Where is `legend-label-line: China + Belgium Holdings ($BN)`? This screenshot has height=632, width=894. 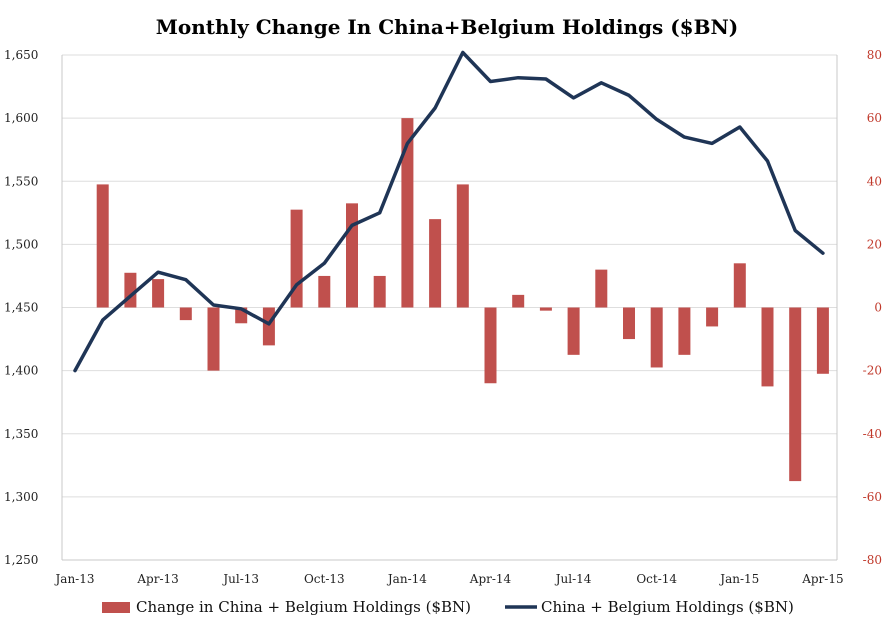 legend-label-line: China + Belgium Holdings ($BN) is located at coordinates (667, 607).